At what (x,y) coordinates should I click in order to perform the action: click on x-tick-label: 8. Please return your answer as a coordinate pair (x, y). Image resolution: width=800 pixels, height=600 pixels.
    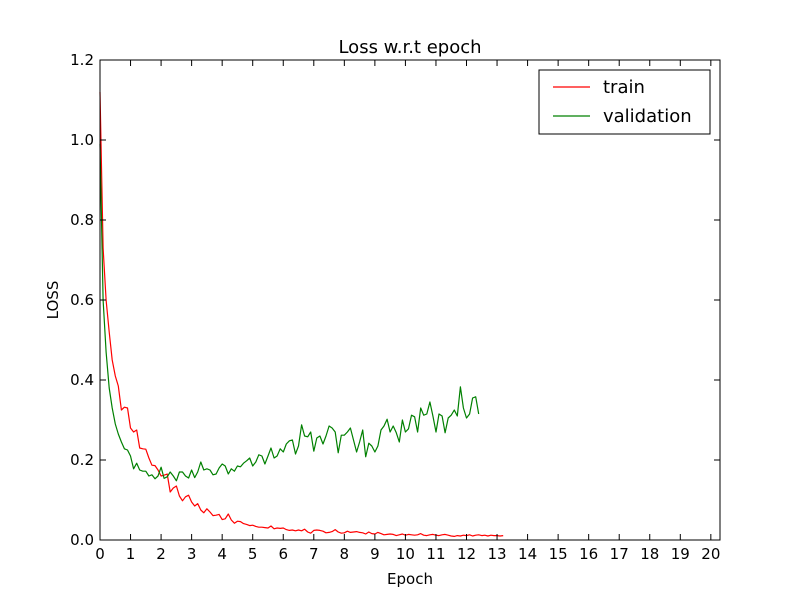
    Looking at the image, I should click on (345, 554).